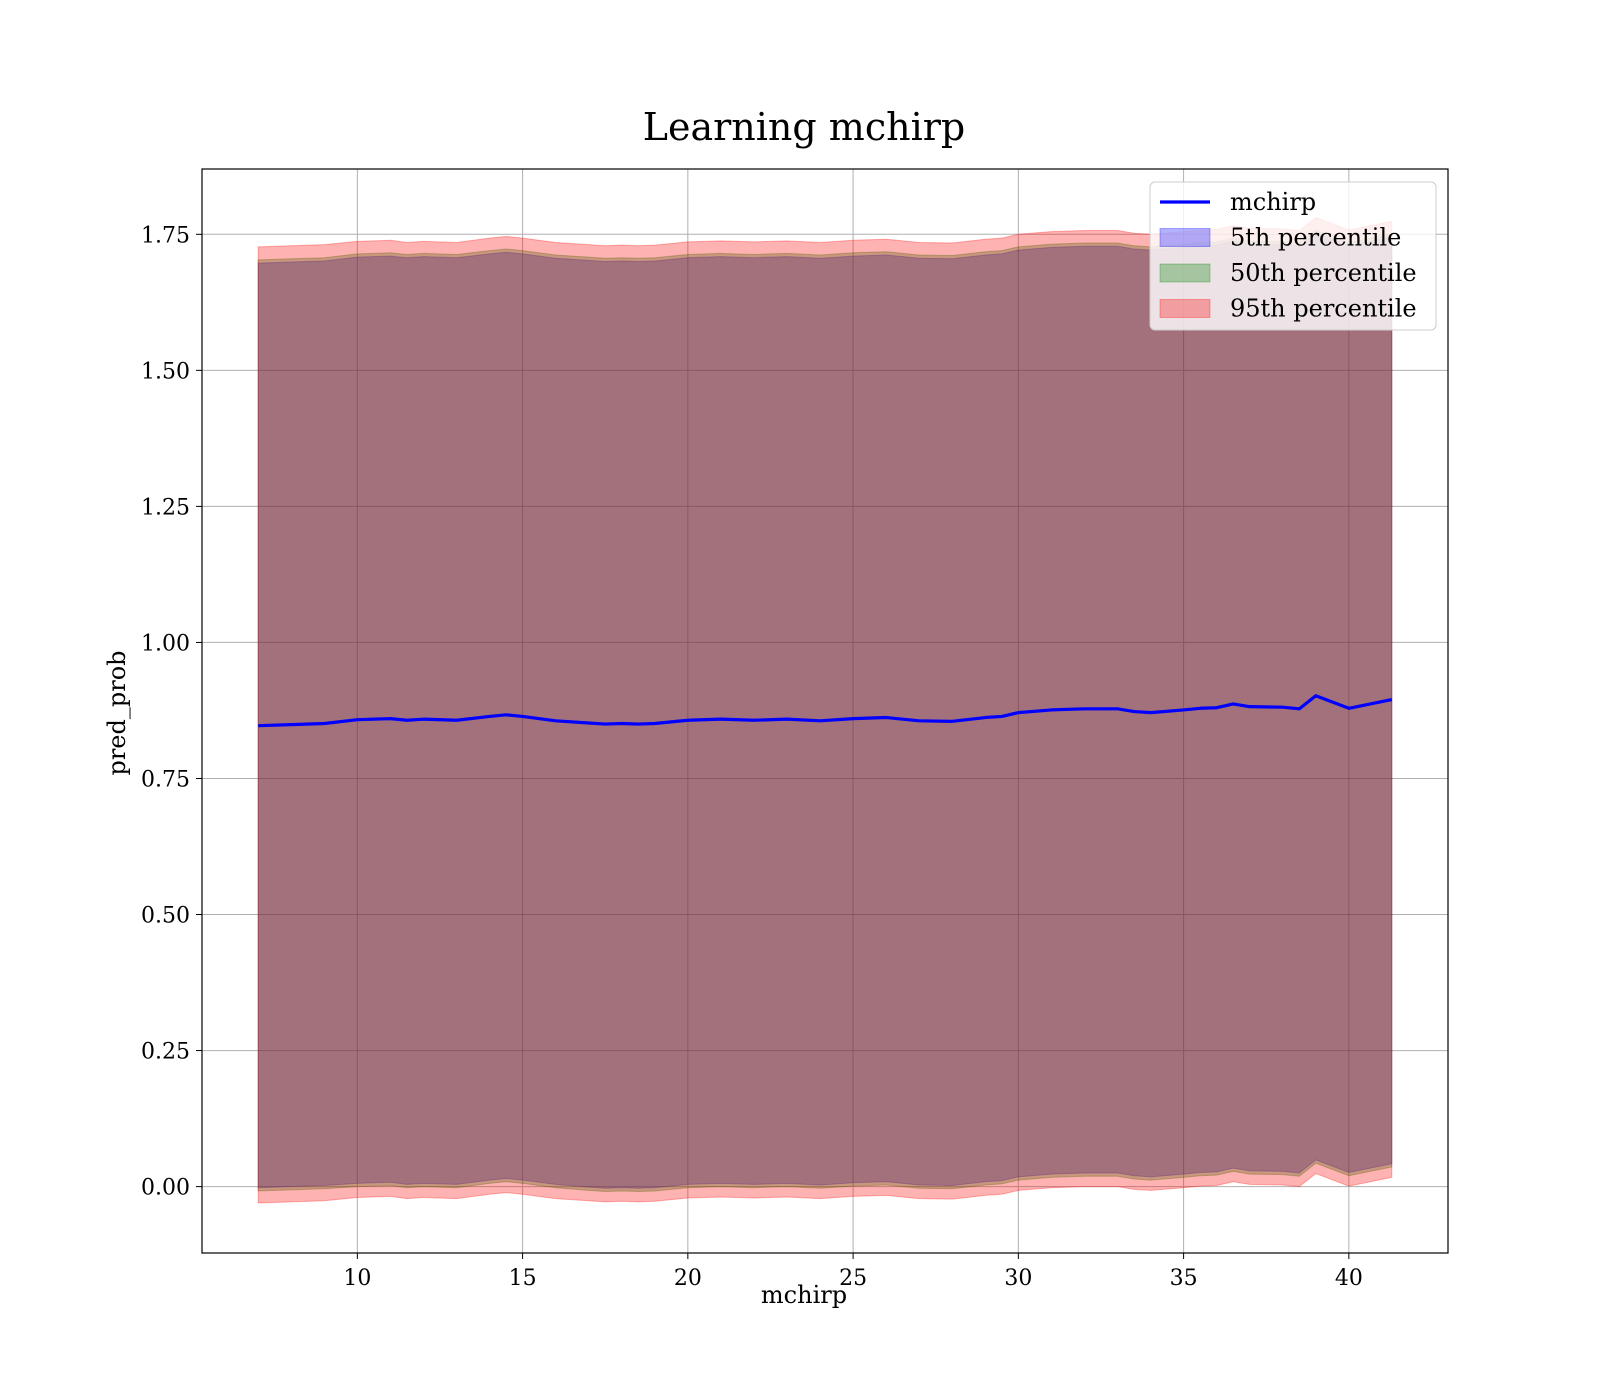  What do you see at coordinates (165, 235) in the screenshot?
I see `y-tick-label: 1.75` at bounding box center [165, 235].